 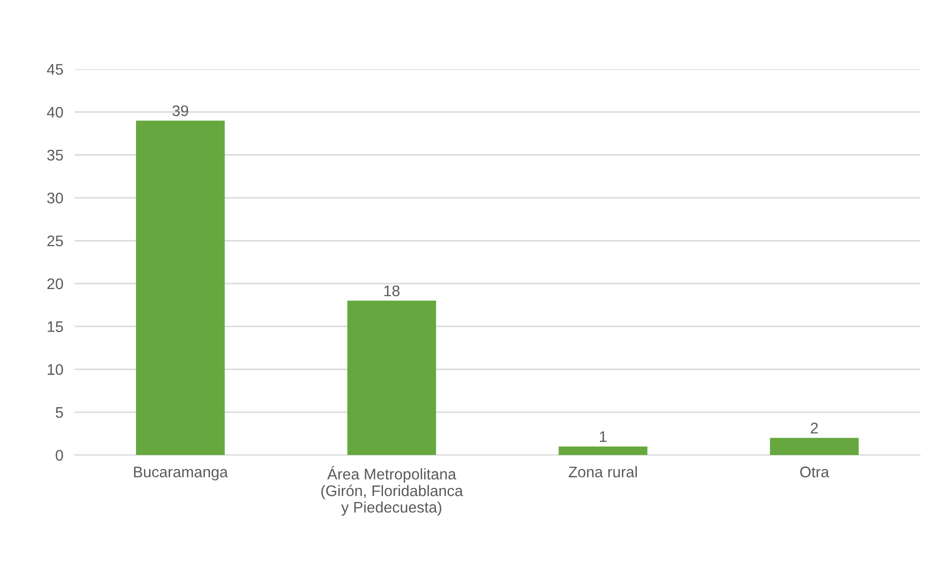 I want to click on y-tick-label: 10, so click(x=56, y=369).